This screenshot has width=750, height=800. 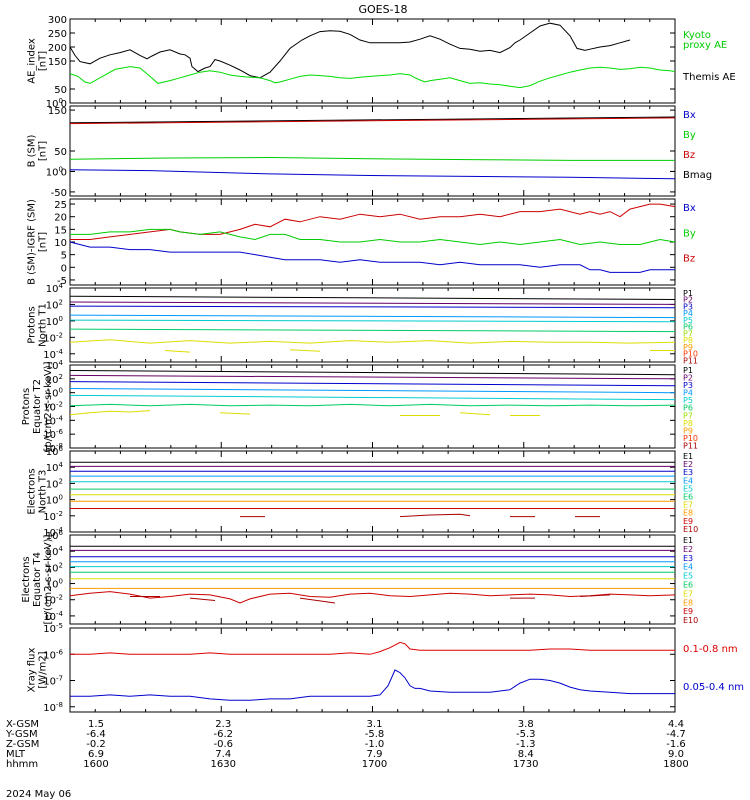 I want to click on orbit-cell: 3.8, so click(x=526, y=724).